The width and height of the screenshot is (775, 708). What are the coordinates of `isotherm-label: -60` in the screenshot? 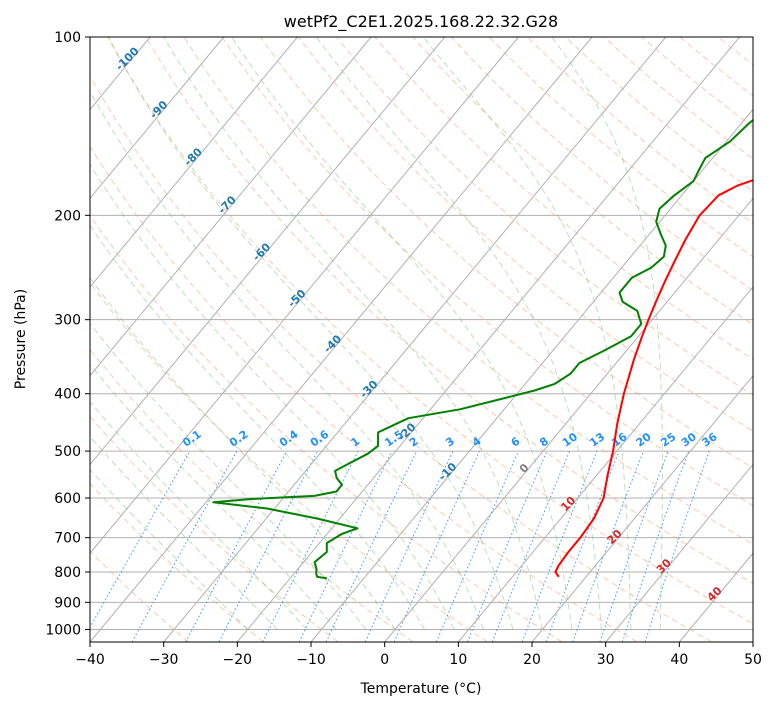 It's located at (261, 251).